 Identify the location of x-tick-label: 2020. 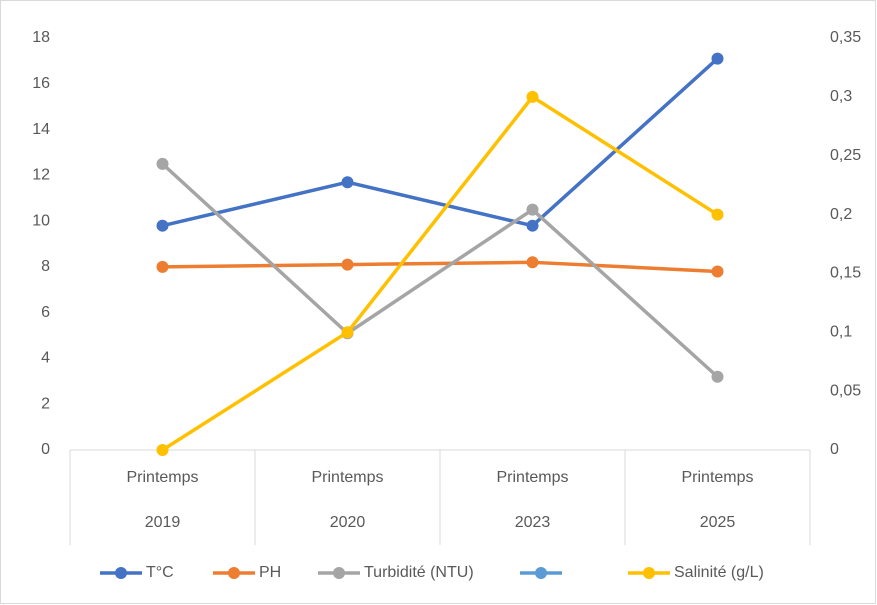
(348, 522).